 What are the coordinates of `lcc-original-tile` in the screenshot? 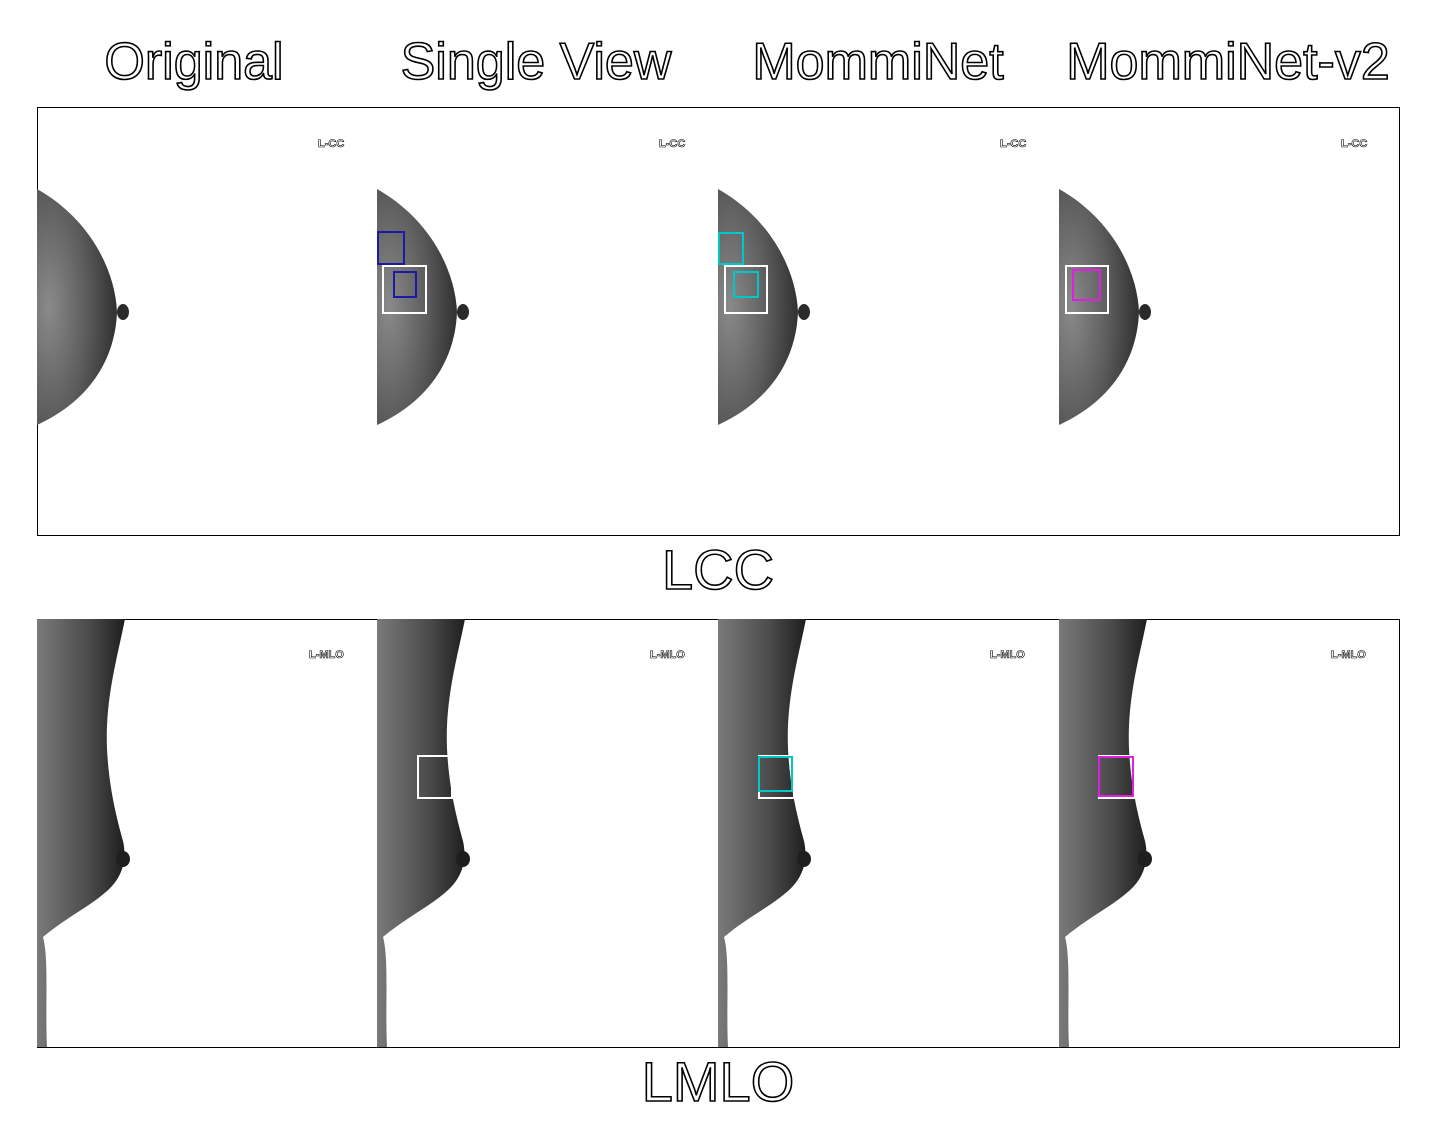 It's located at (83, 307).